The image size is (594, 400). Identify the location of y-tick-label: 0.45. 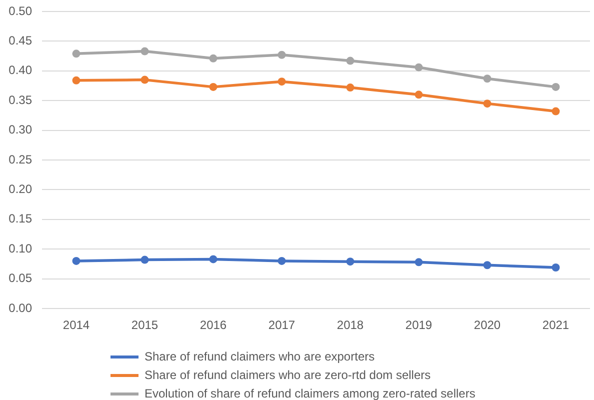
(20, 41).